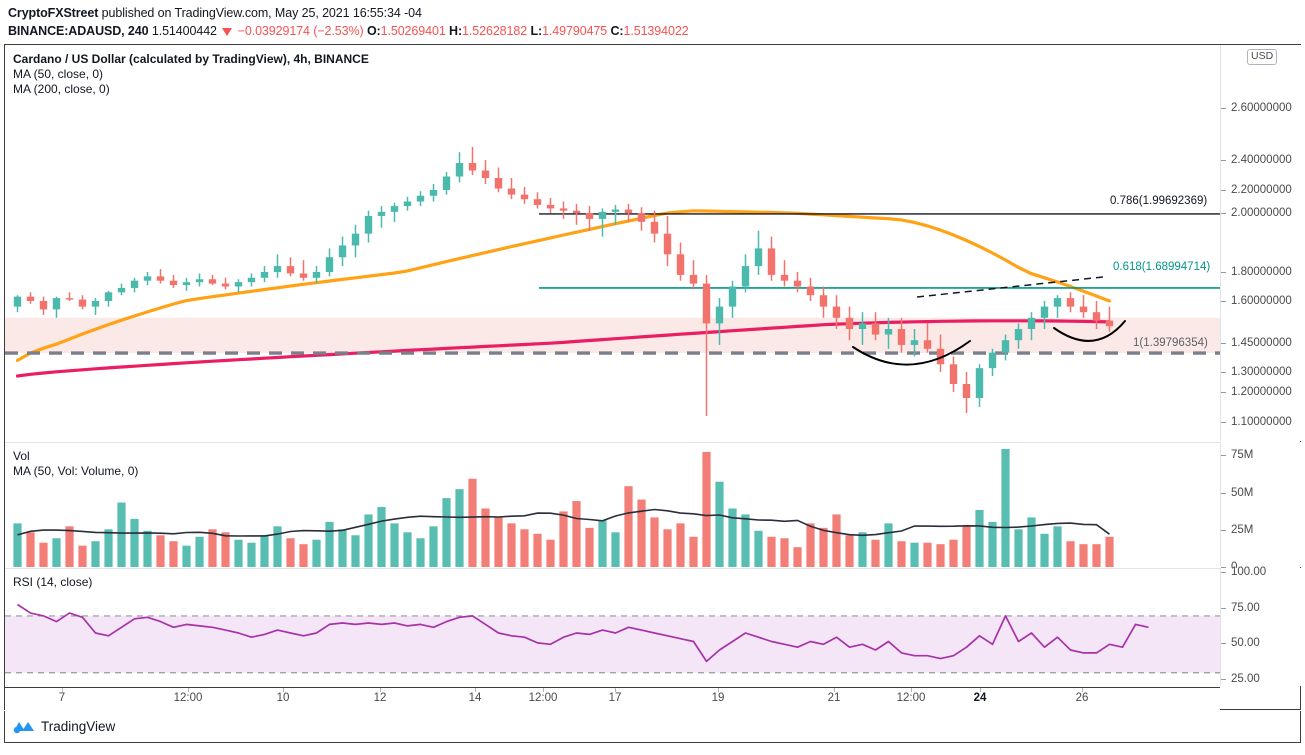 Image resolution: width=1305 pixels, height=755 pixels. What do you see at coordinates (1245, 678) in the screenshot?
I see `rsi-axis-tick-label: 25.00` at bounding box center [1245, 678].